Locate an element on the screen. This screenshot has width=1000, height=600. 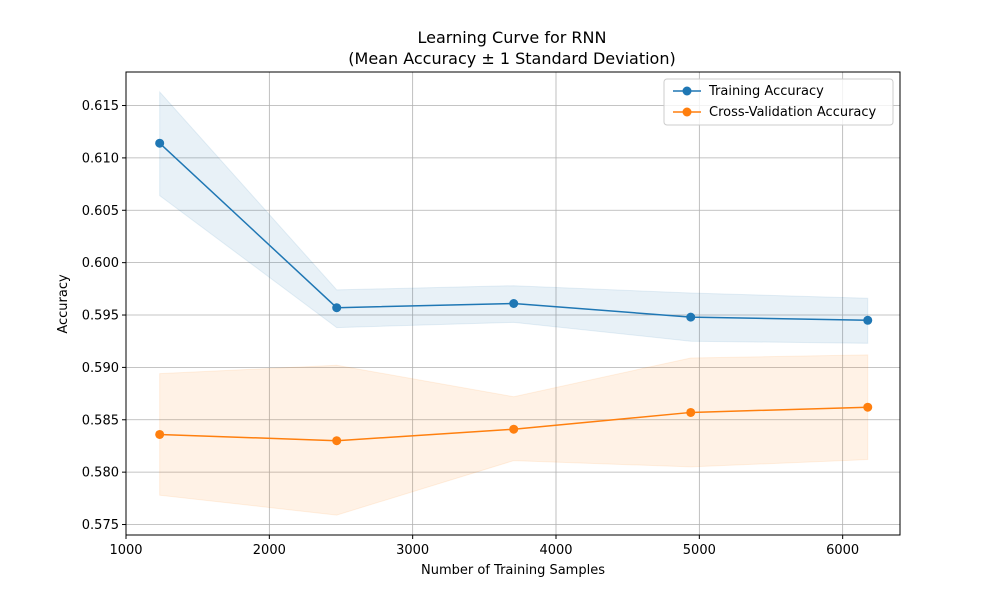
x-tick-label: 6000 is located at coordinates (842, 550).